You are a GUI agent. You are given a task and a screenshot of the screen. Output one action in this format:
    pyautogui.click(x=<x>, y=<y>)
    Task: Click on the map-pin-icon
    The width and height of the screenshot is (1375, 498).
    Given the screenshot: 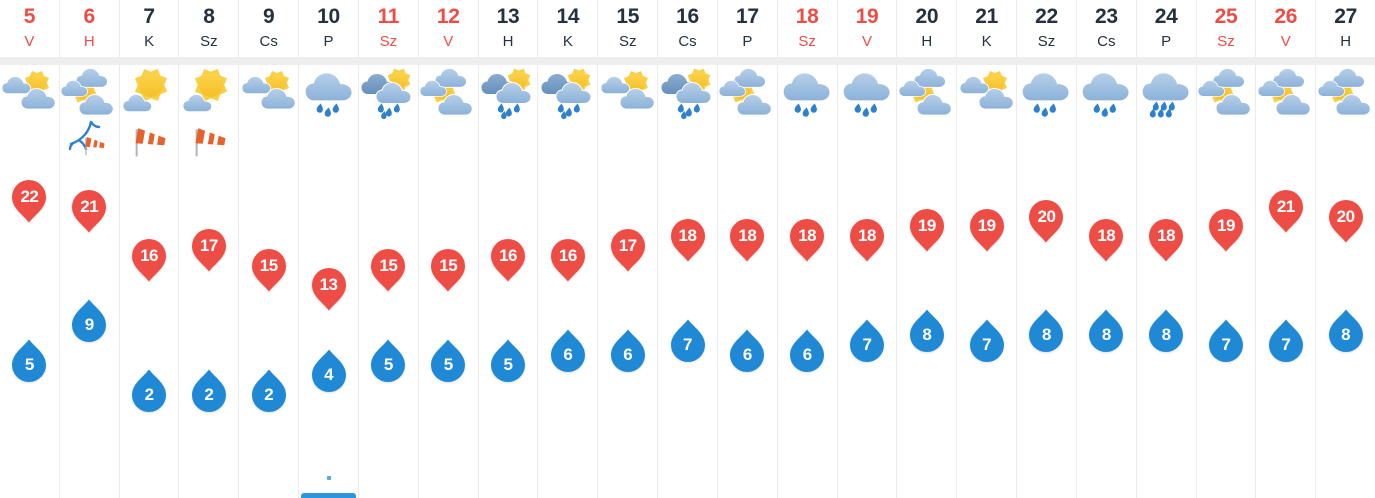 What is the action you would take?
    pyautogui.click(x=1285, y=211)
    